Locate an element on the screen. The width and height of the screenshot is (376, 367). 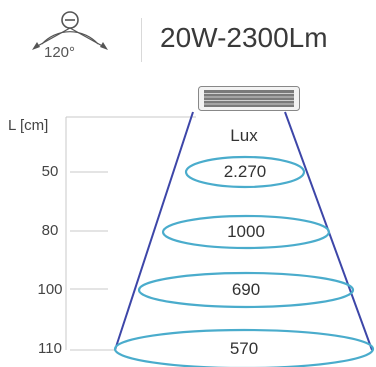
lux-value-110: 570 is located at coordinates (244, 348).